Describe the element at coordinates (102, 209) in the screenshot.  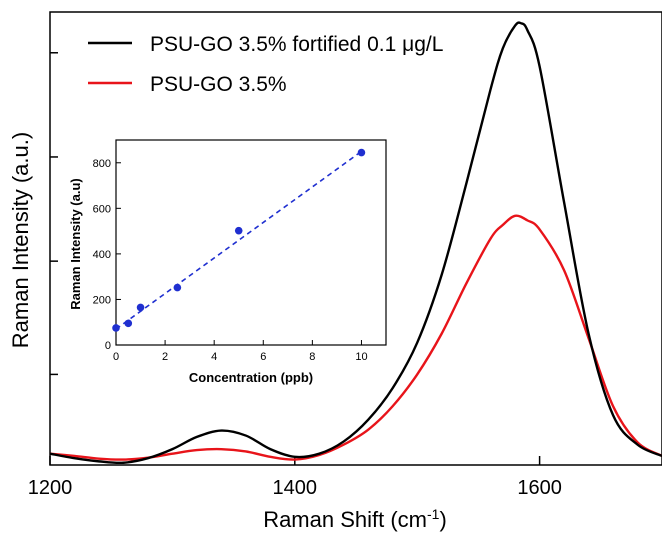
I see `inset-y-tick-label: 600` at that location.